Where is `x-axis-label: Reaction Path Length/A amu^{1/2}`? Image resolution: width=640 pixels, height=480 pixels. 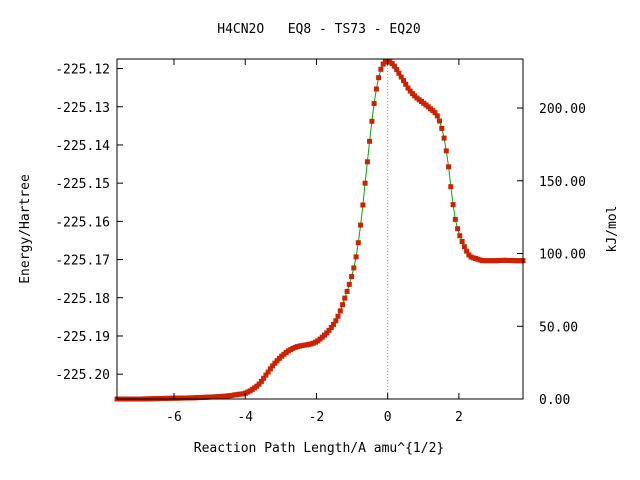
x-axis-label: Reaction Path Length/A amu^{1/2} is located at coordinates (319, 448).